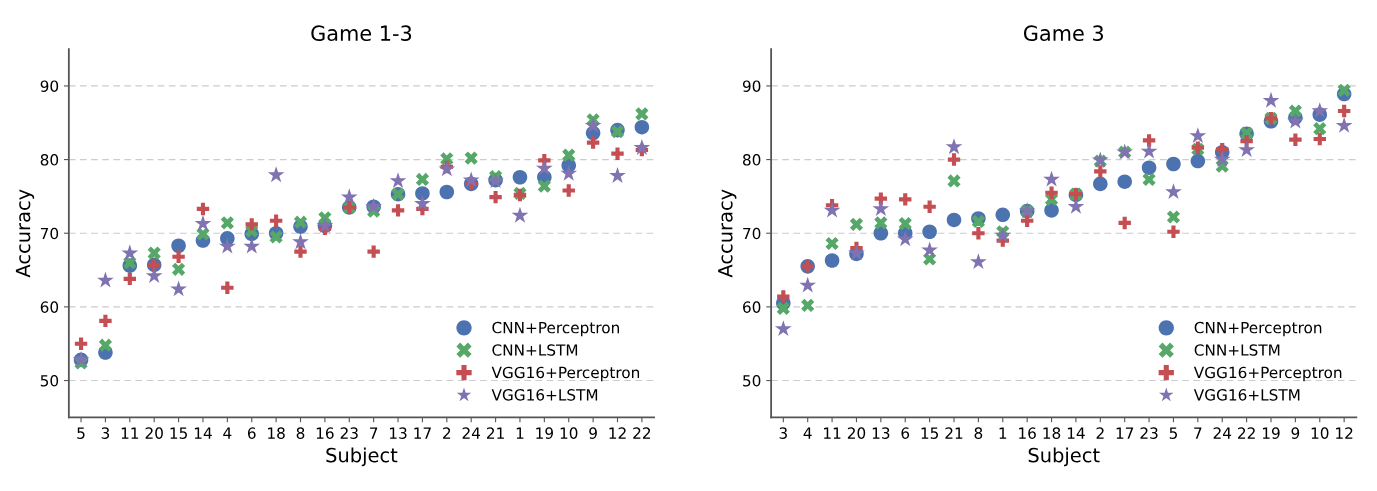 Image resolution: width=1377 pixels, height=491 pixels. Describe the element at coordinates (752, 233) in the screenshot. I see `y-tick-label: 70` at that location.